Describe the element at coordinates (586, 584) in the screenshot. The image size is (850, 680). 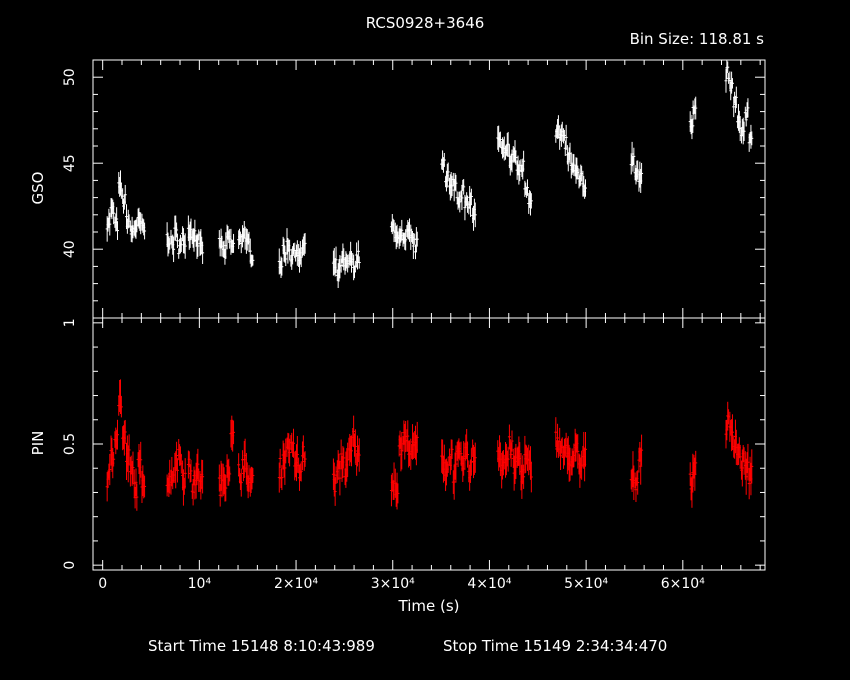
I see `xtick-label: 5×10⁴` at that location.